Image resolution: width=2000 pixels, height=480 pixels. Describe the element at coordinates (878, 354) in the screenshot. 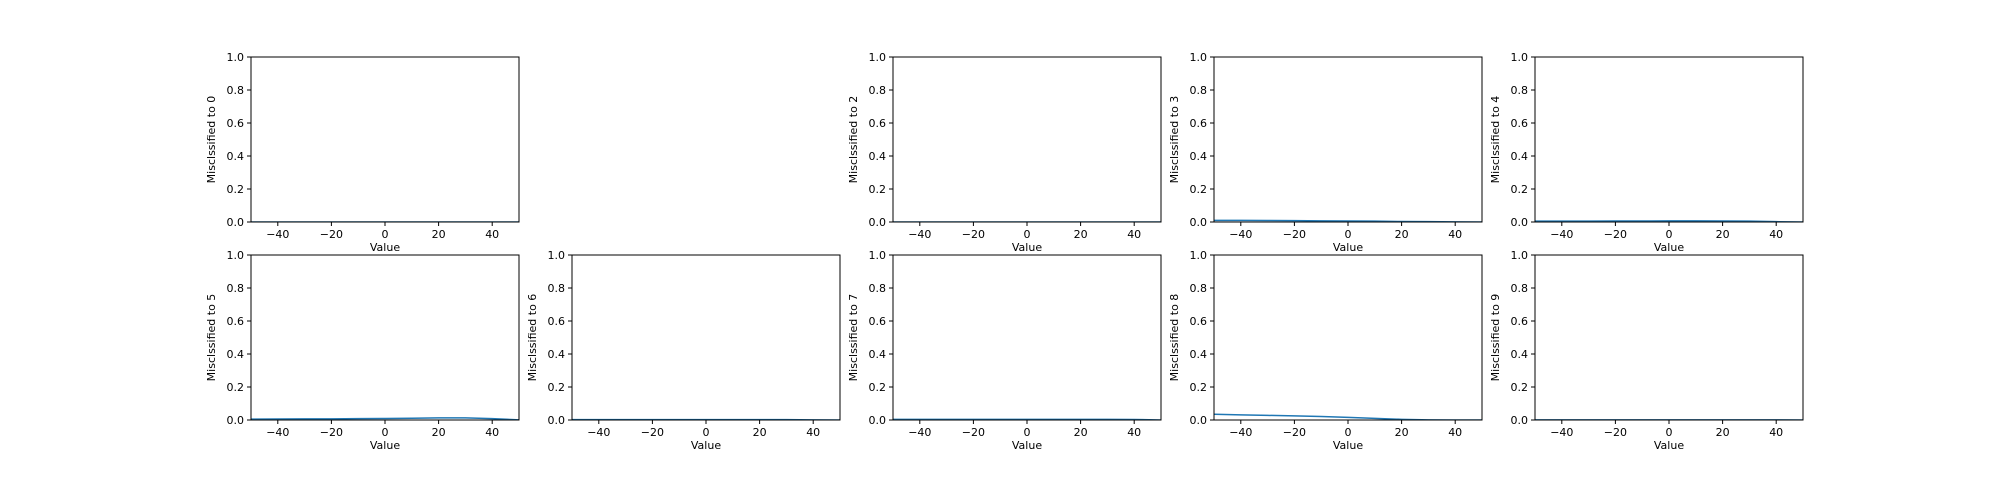

I see `y-tick-label-7-2: 0.4` at that location.